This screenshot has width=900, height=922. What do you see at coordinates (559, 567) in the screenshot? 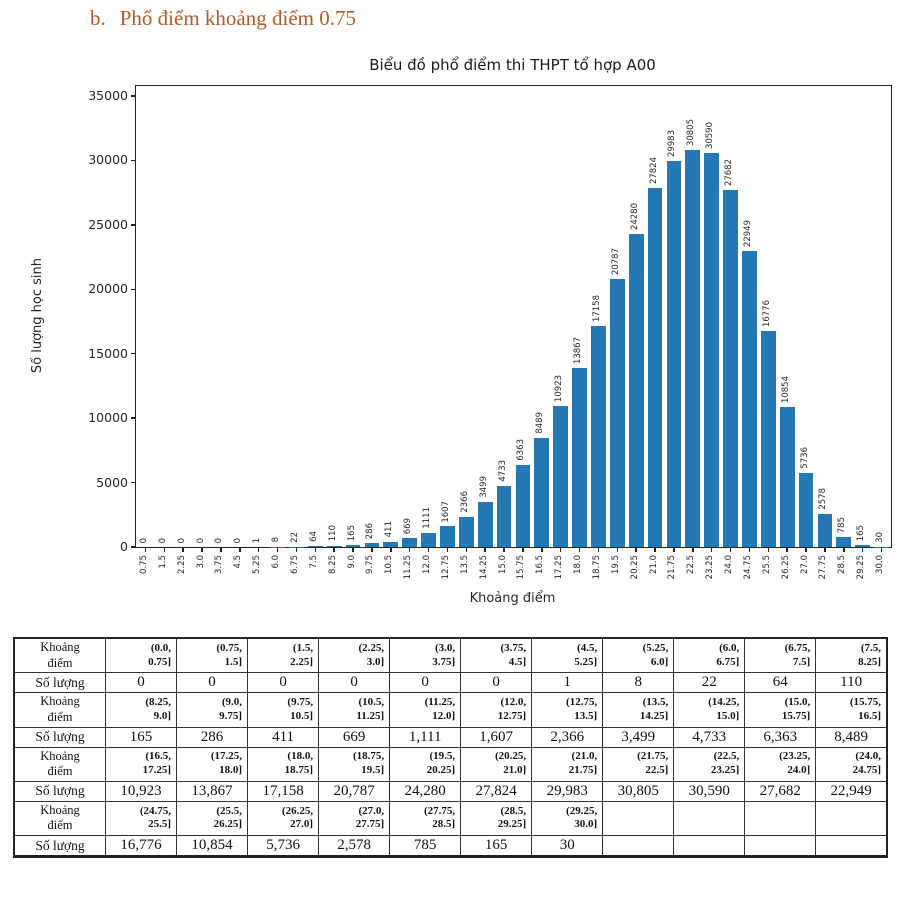
I see `x-tick-label: 17.25` at bounding box center [559, 567].